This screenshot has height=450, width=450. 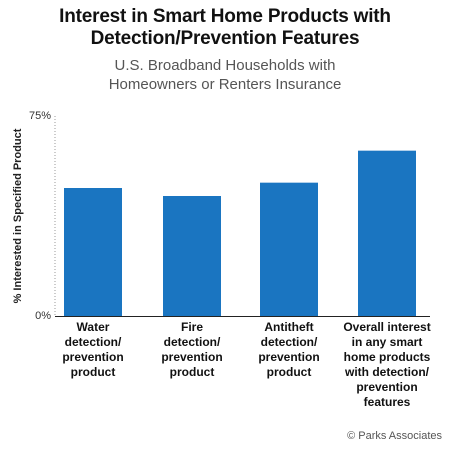 I want to click on chart-subtitle-line-2: Homeowners or Renters Insurance, so click(x=225, y=84).